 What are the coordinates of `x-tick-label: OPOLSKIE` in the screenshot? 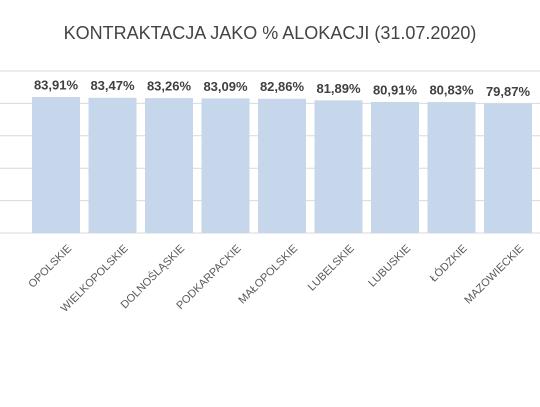 It's located at (50, 267).